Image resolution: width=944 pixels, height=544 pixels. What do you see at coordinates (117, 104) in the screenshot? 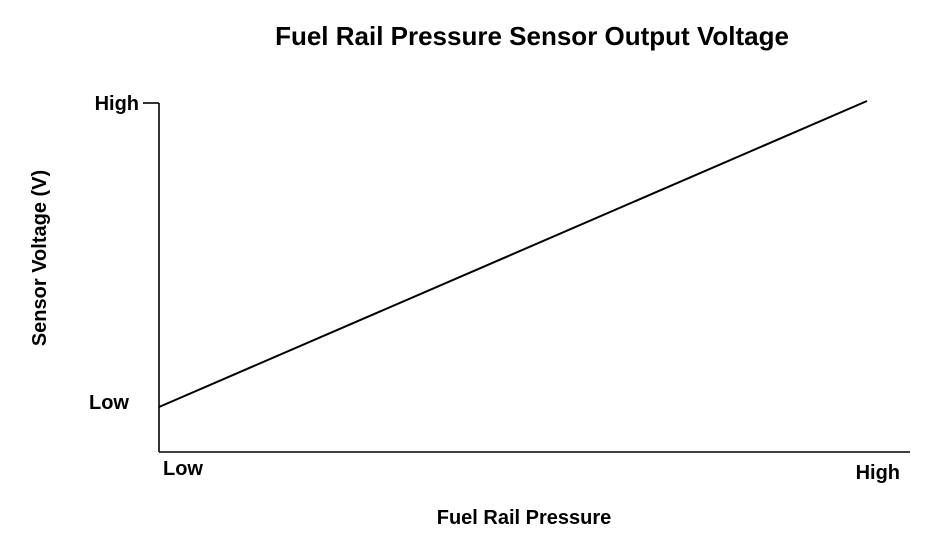
I see `y-tick-label-high: High` at bounding box center [117, 104].